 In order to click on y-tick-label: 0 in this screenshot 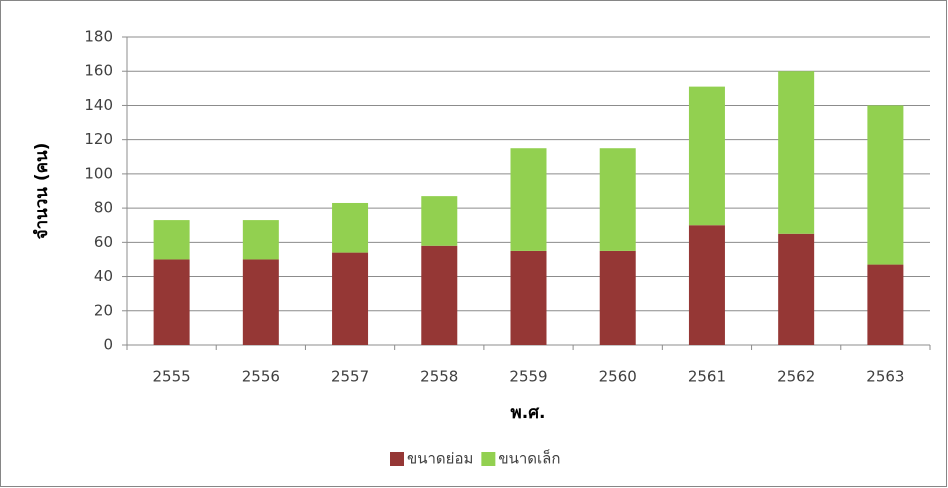, I will do `click(108, 345)`.